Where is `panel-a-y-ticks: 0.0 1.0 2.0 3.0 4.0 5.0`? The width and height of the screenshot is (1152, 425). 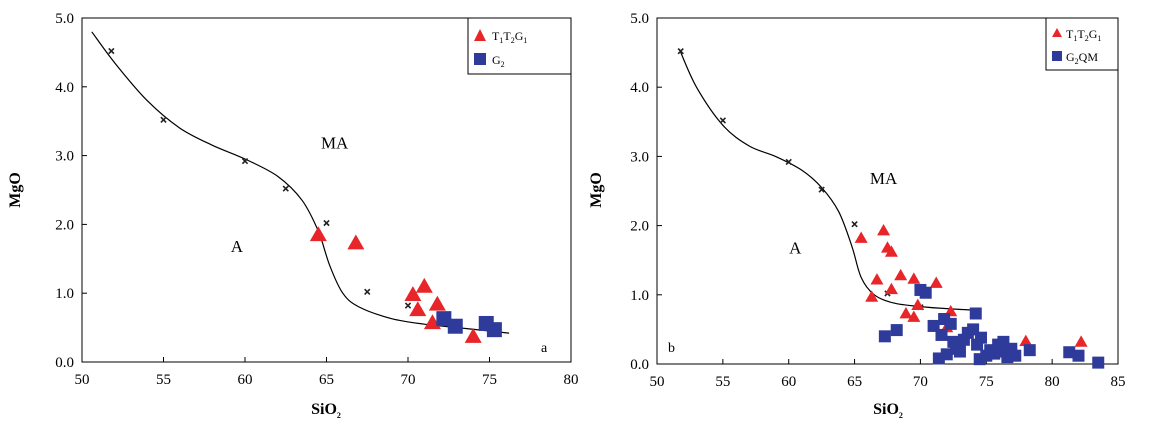 panel-a-y-ticks: 0.0 1.0 2.0 3.0 4.0 5.0 is located at coordinates (71, 191).